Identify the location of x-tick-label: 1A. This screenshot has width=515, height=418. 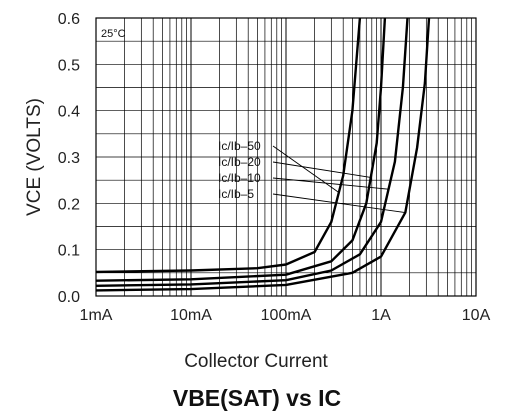
(381, 315).